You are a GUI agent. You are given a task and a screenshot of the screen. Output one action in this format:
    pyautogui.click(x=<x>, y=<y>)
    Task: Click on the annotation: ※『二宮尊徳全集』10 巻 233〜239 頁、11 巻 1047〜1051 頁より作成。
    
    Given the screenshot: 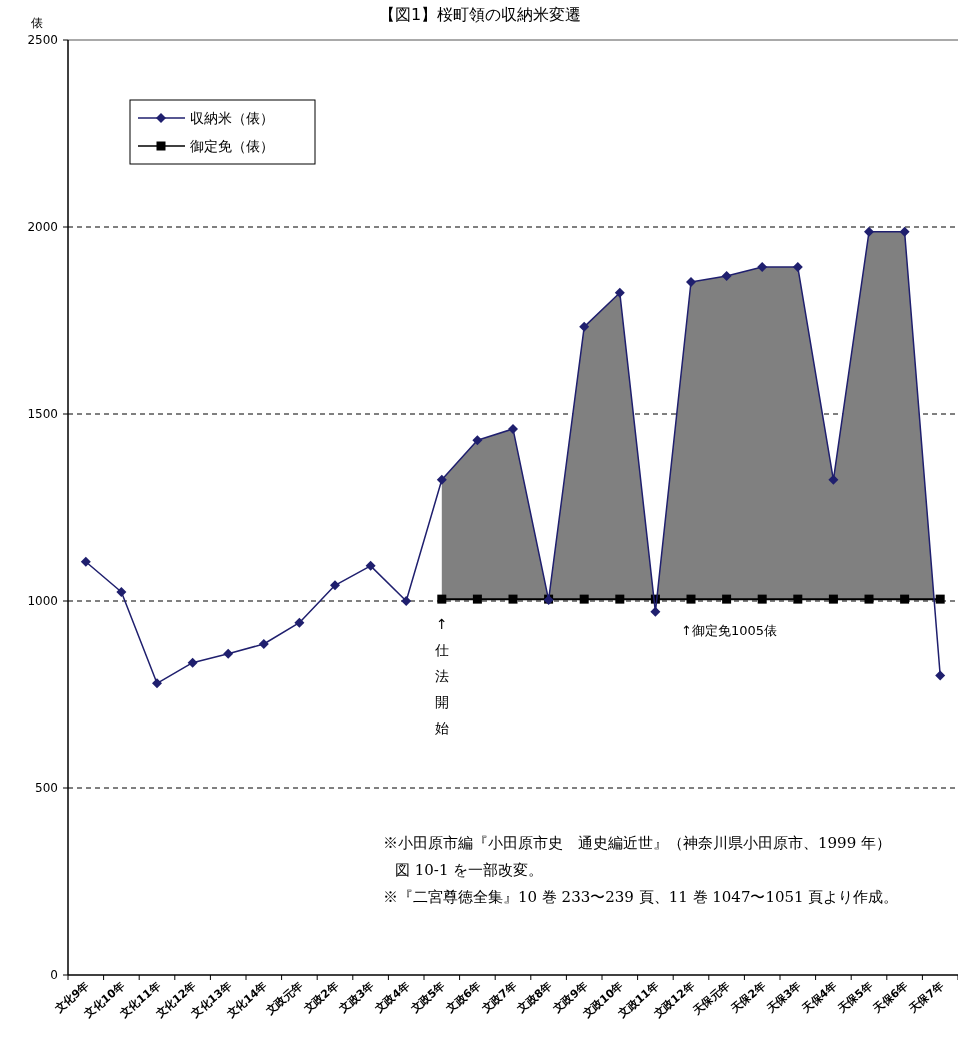 What is the action you would take?
    pyautogui.click(x=641, y=897)
    